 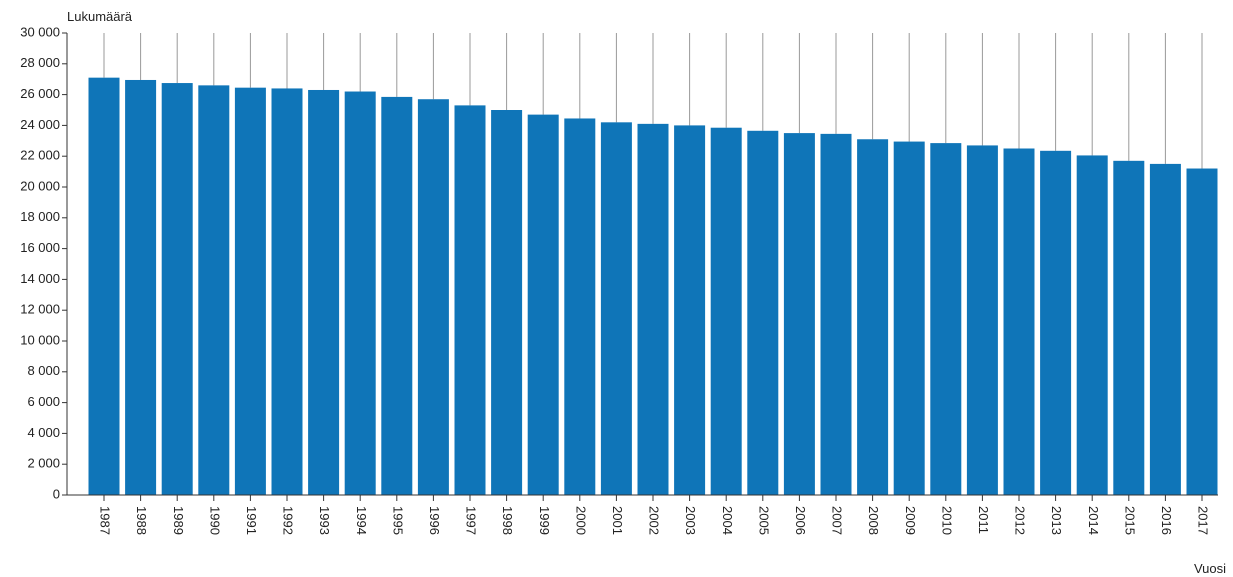 What do you see at coordinates (40, 93) in the screenshot?
I see `y-tick-label: 26 000` at bounding box center [40, 93].